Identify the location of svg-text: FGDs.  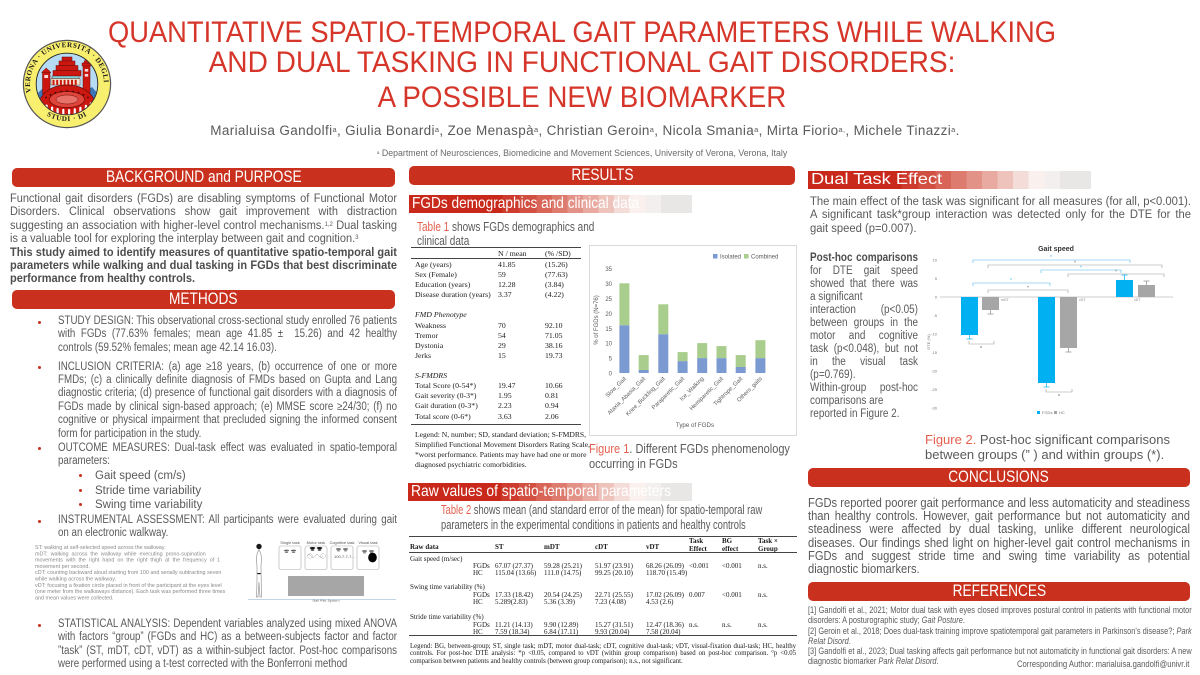
(1047, 412).